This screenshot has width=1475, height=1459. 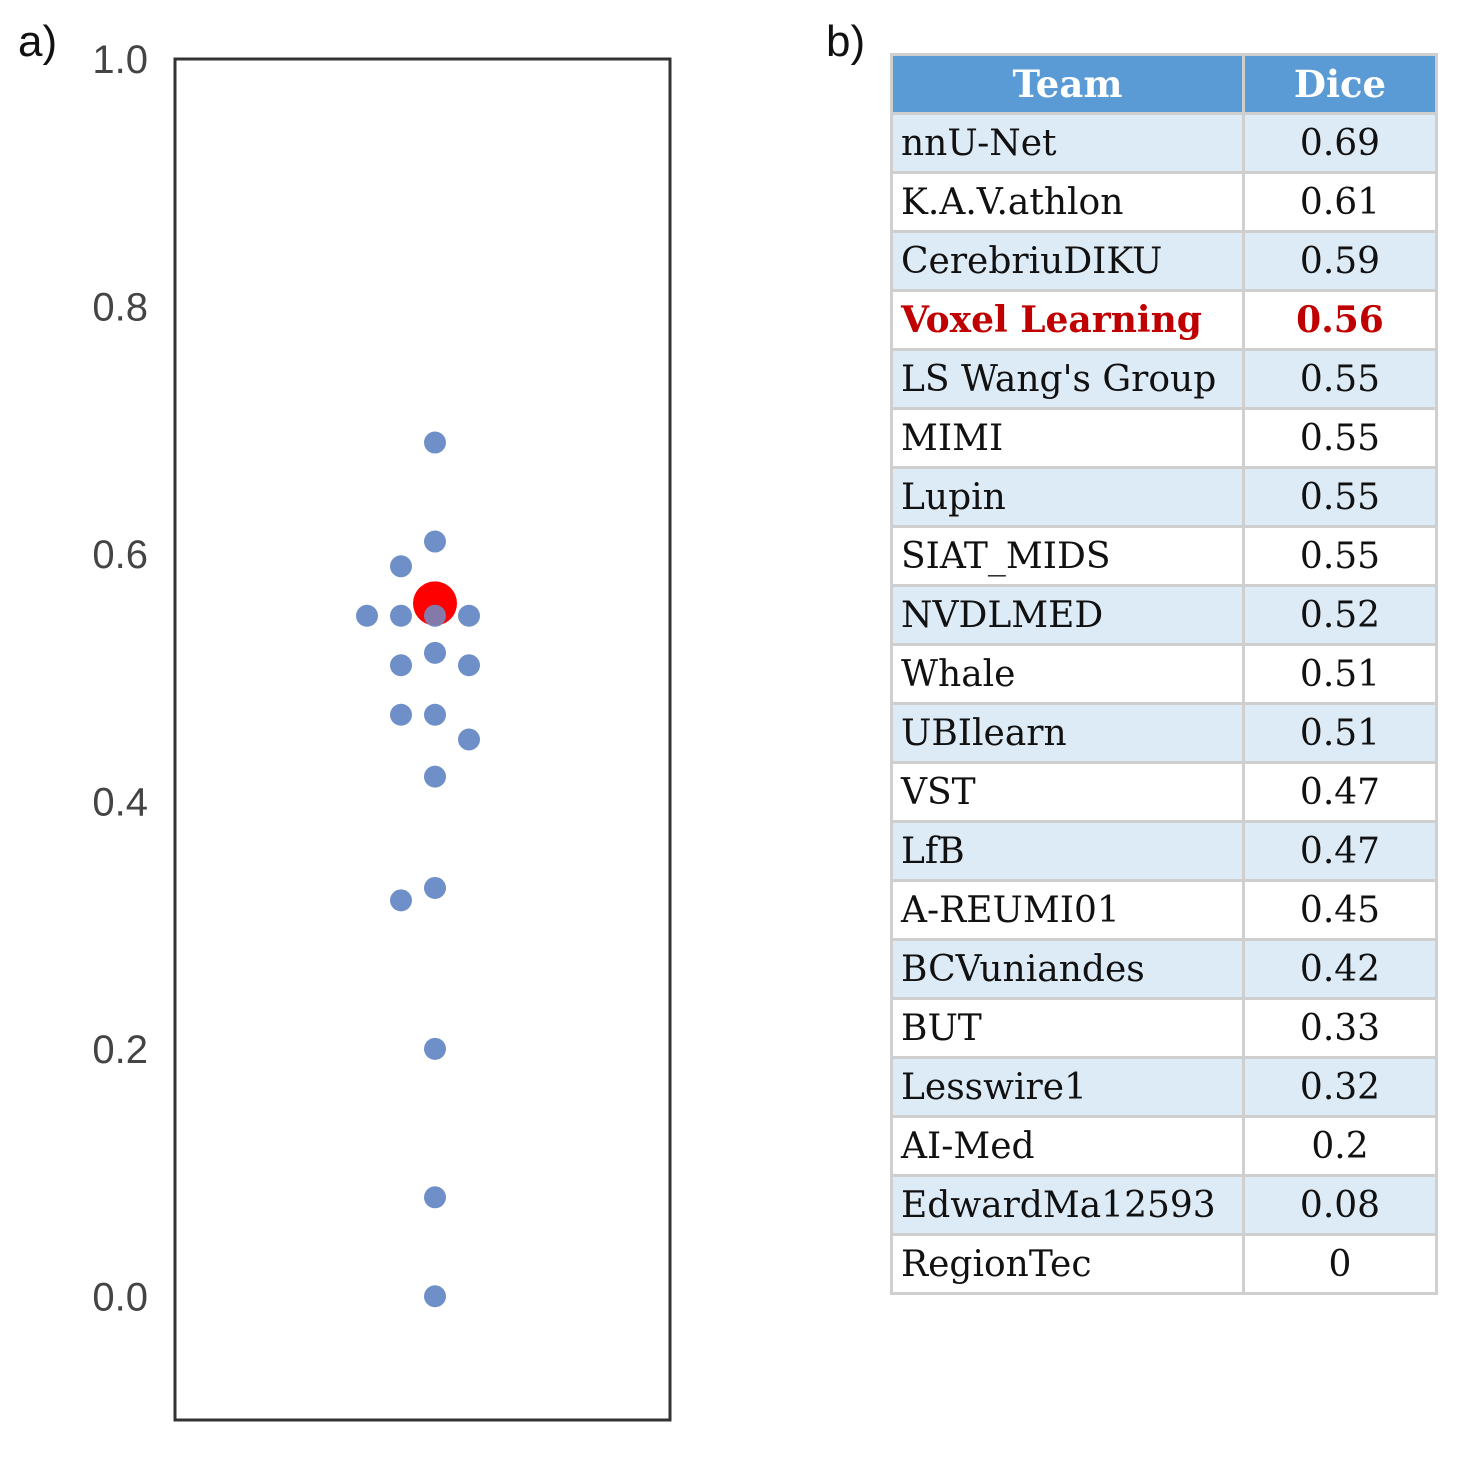 I want to click on dice-cell: 0.69, so click(x=1340, y=143).